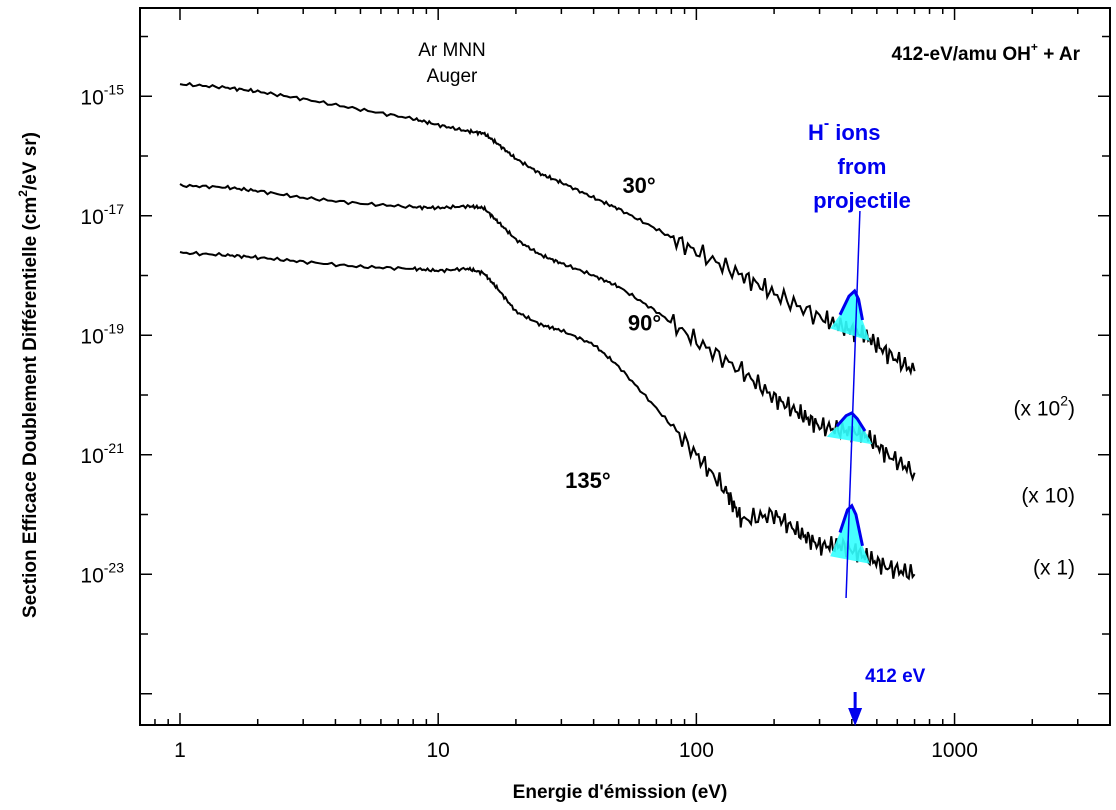  I want to click on y-tick-label: 10-21, so click(102, 454).